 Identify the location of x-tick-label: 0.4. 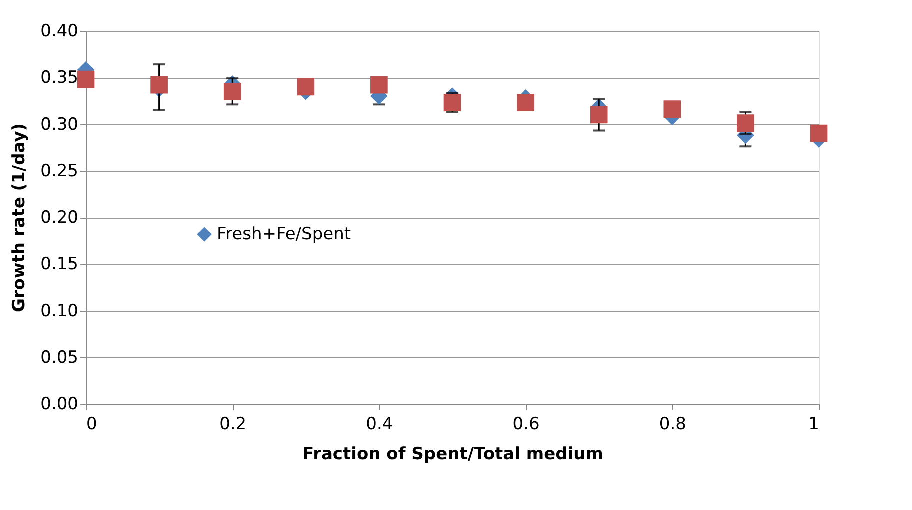
(380, 424).